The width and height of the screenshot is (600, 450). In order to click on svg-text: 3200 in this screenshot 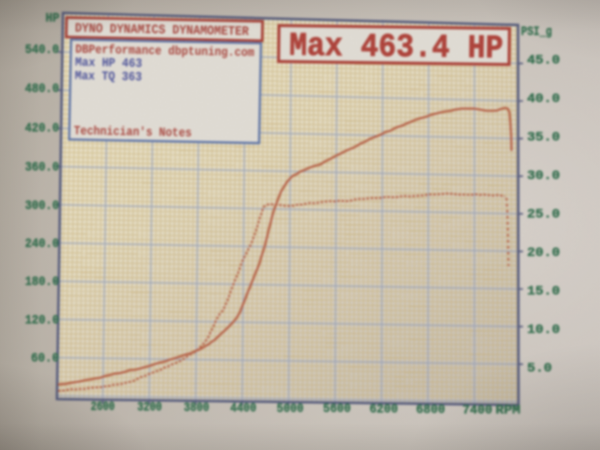, I will do `click(149, 407)`.